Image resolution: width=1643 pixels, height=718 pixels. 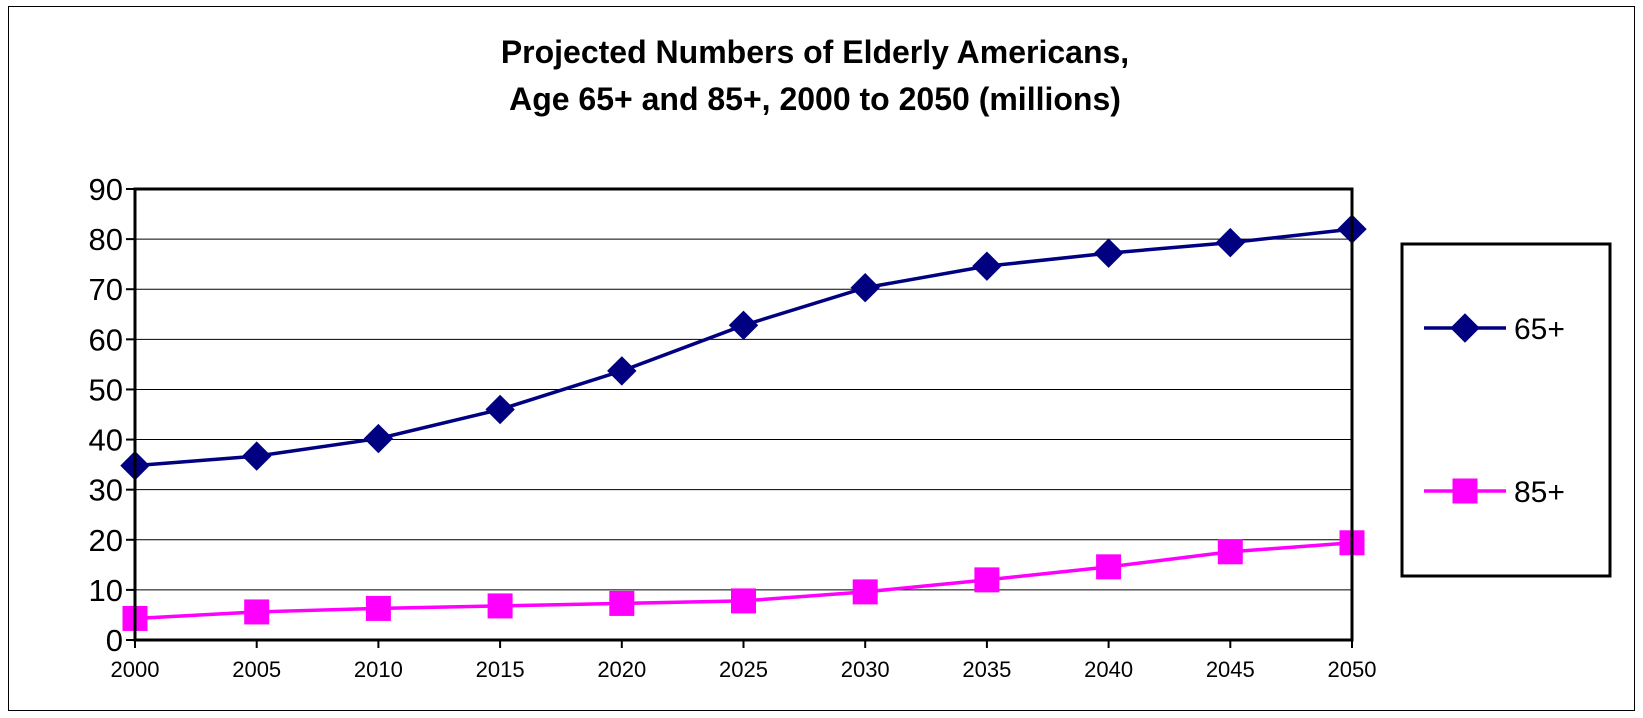 I want to click on y-tick-label-60: 60, so click(x=106, y=339).